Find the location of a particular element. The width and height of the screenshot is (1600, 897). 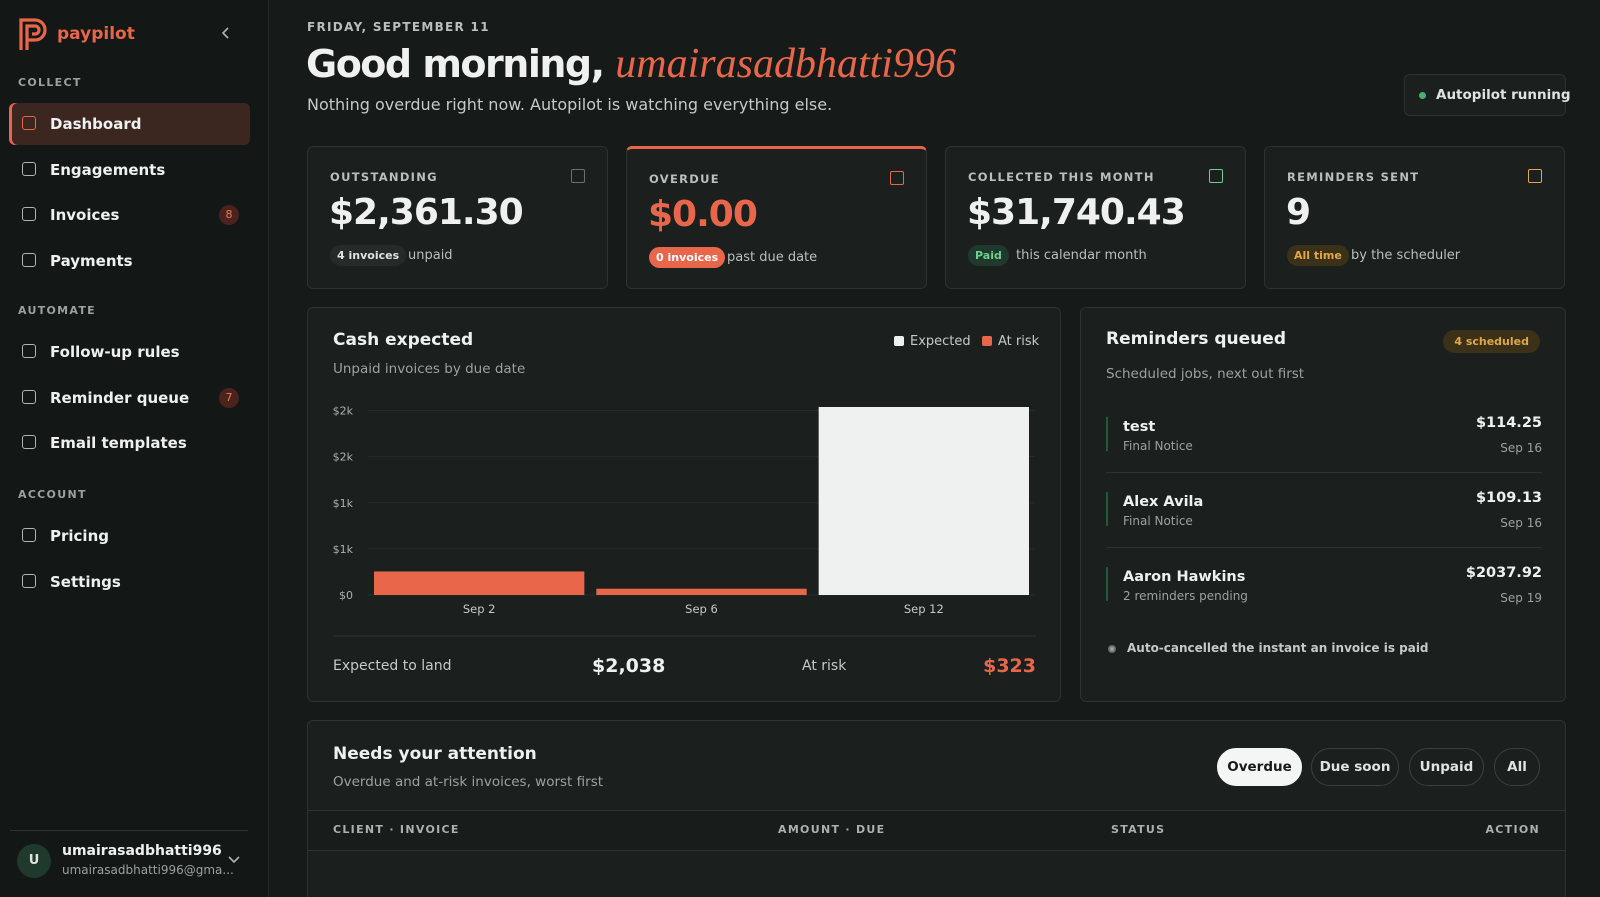

nav-item: Engagements is located at coordinates (129, 170).